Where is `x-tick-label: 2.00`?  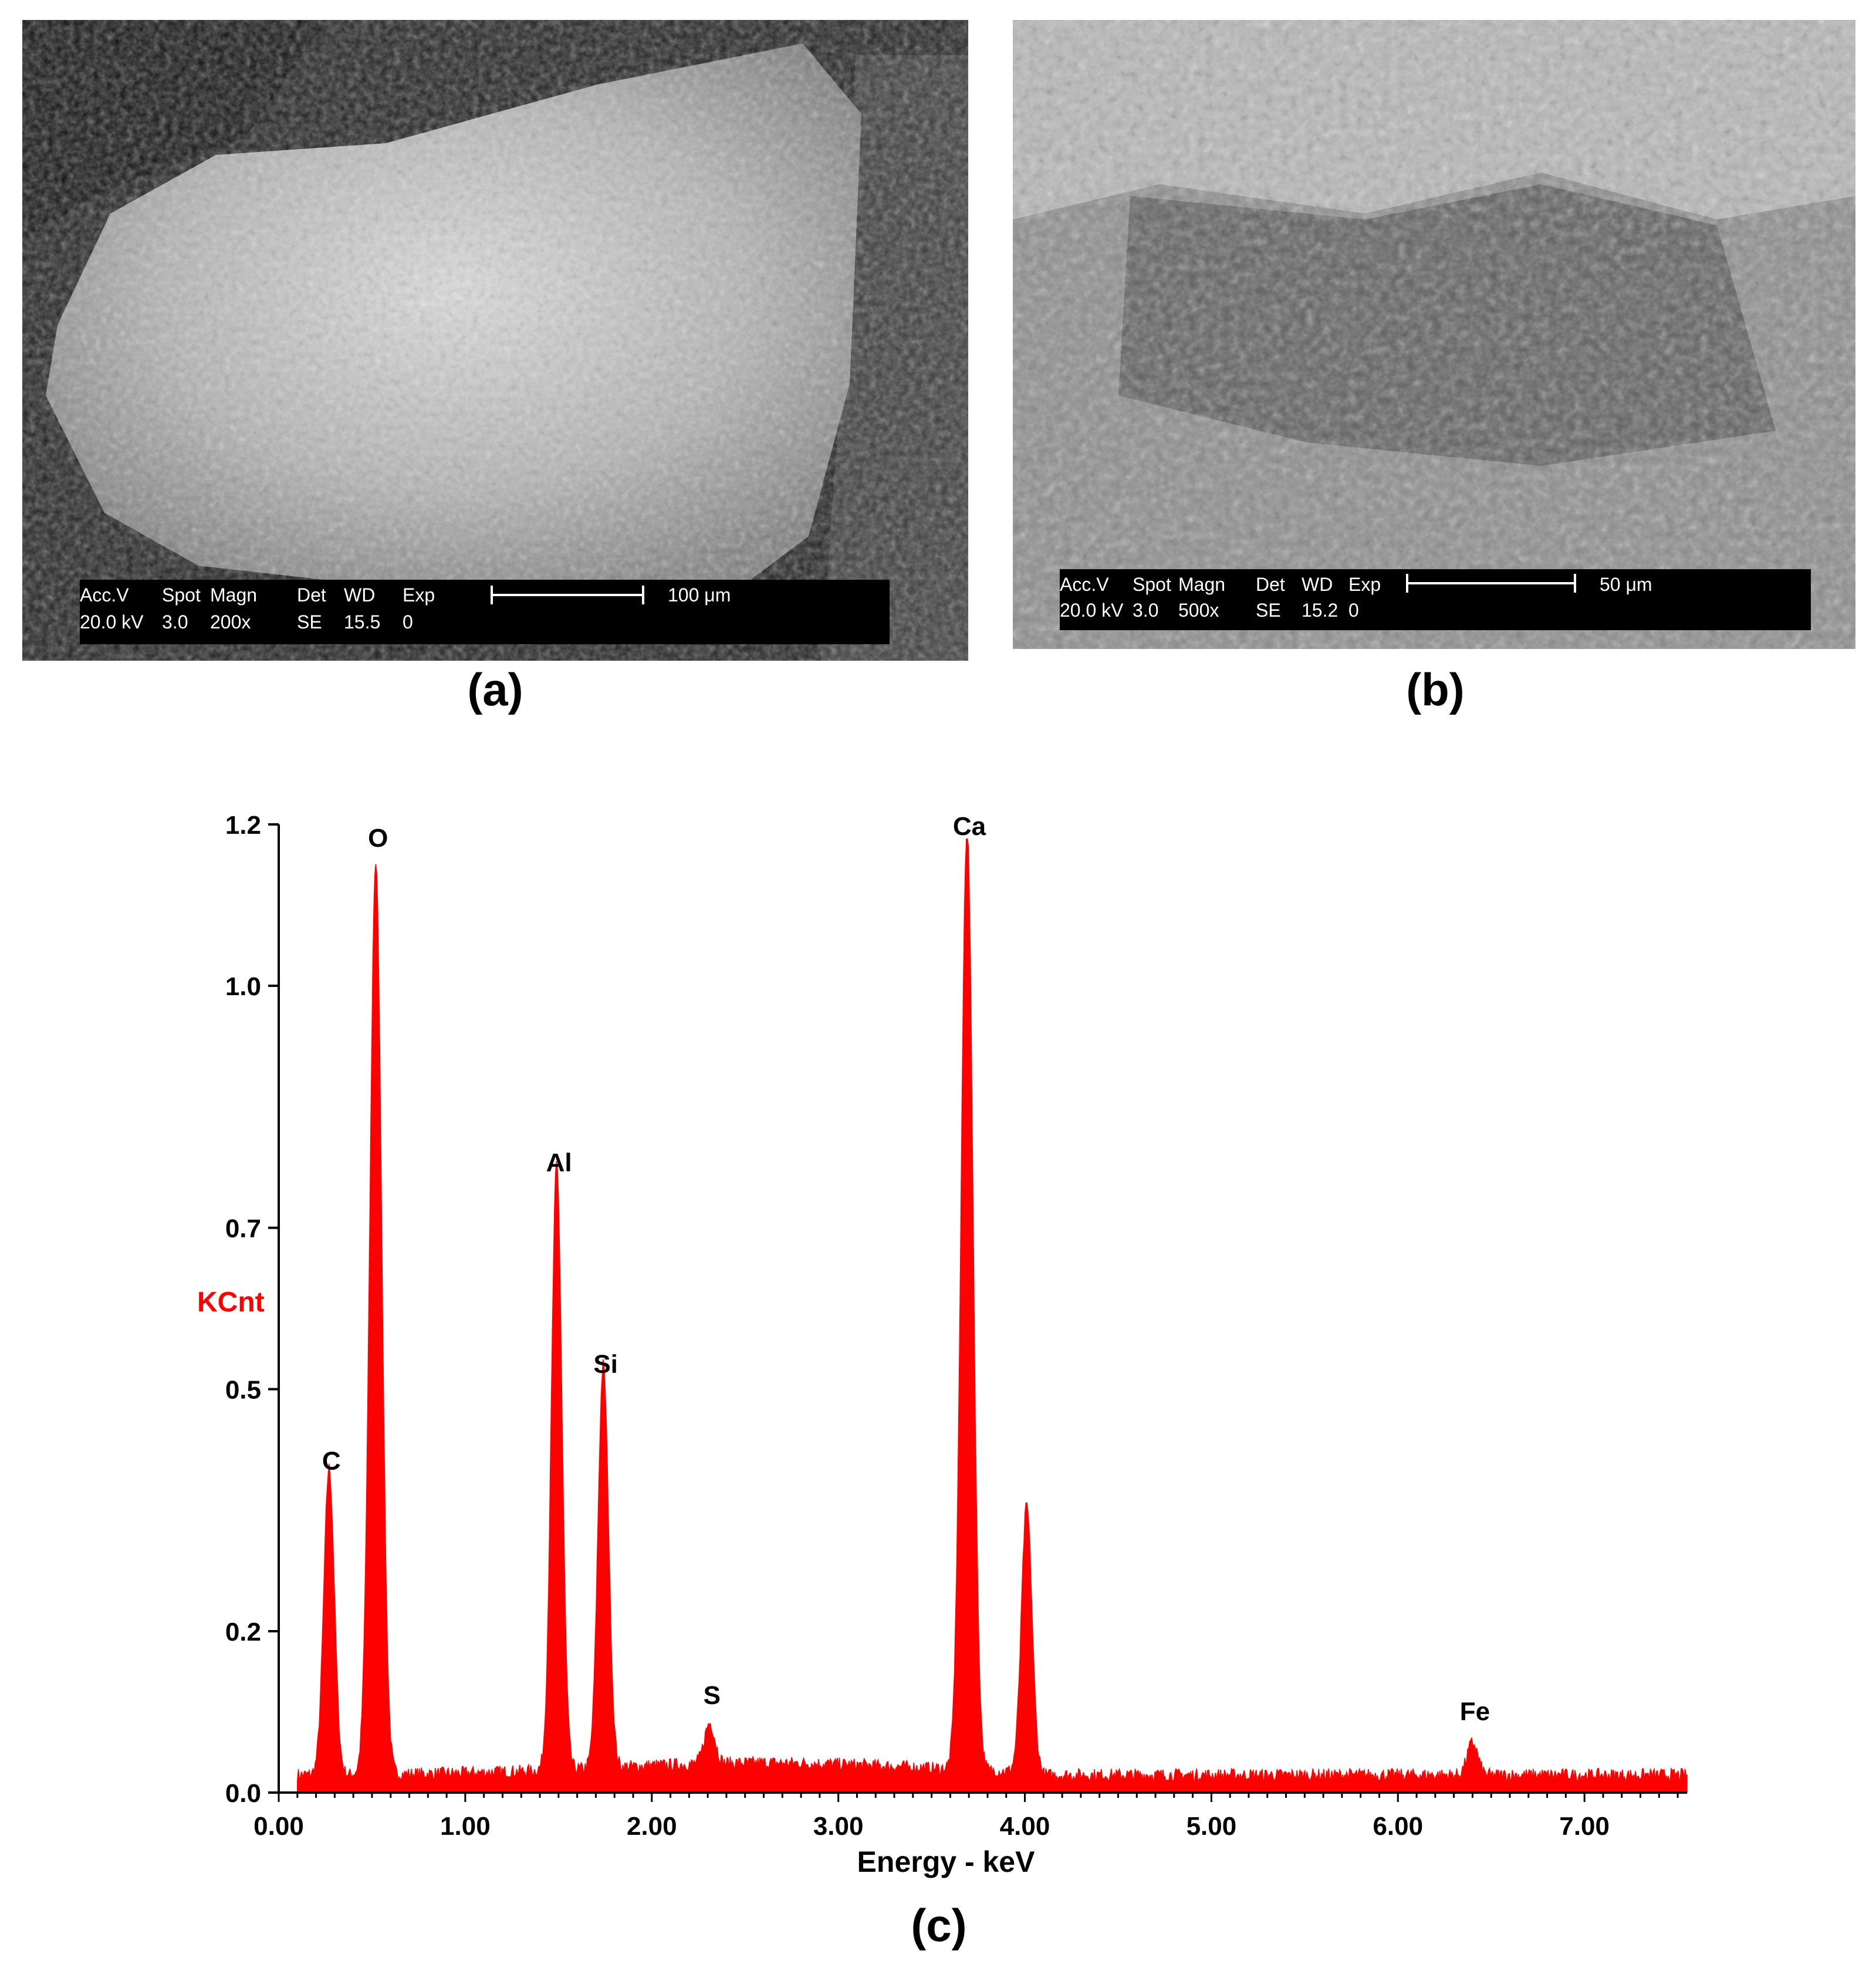
x-tick-label: 2.00 is located at coordinates (652, 1826).